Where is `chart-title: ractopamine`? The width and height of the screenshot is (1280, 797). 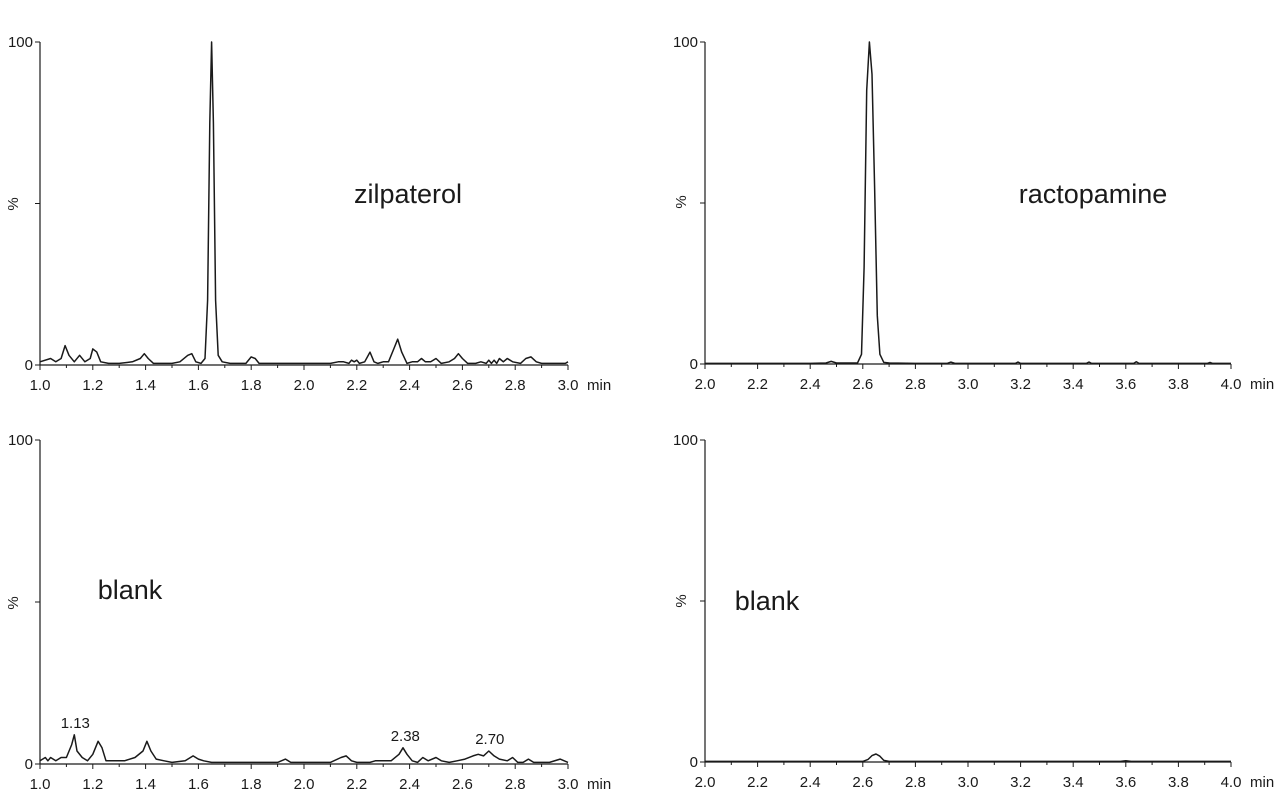 chart-title: ractopamine is located at coordinates (1093, 194).